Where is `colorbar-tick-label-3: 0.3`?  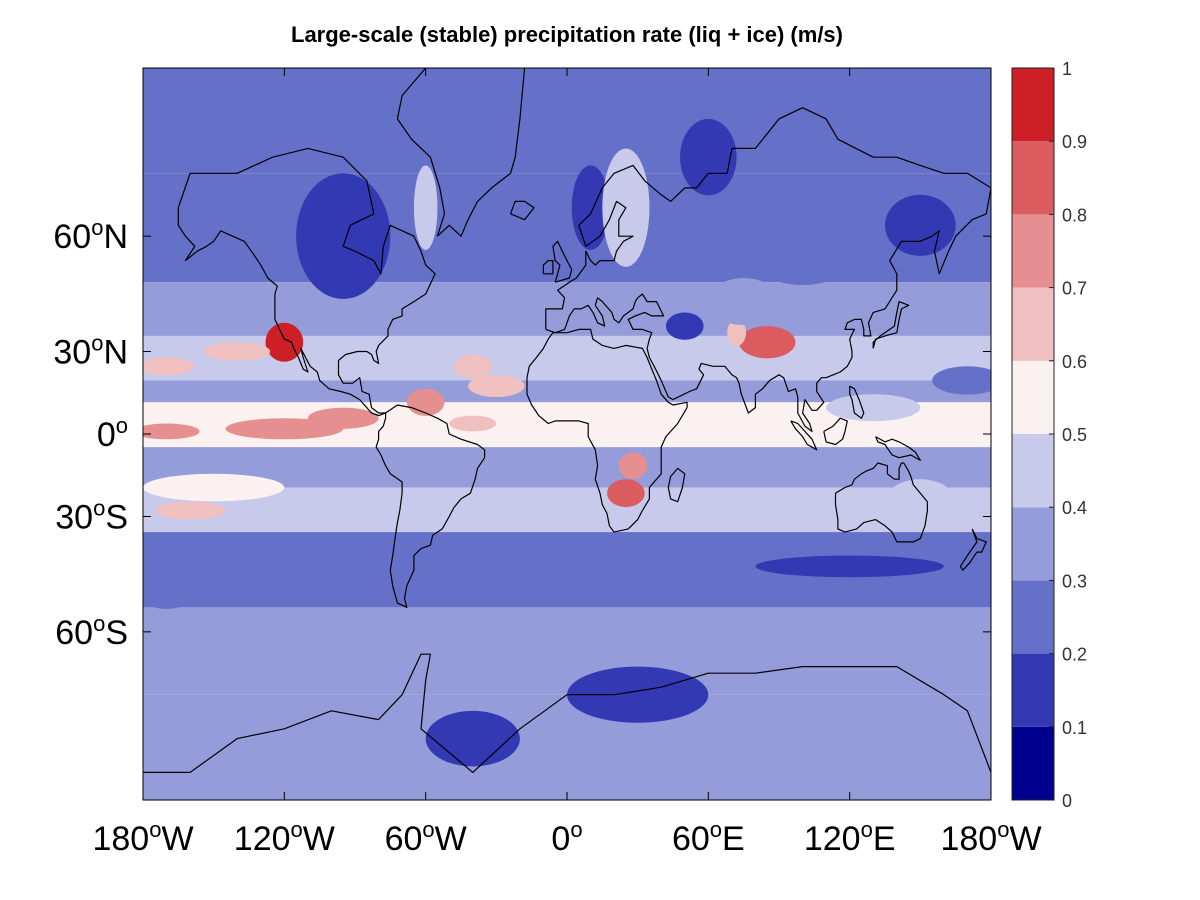 colorbar-tick-label-3: 0.3 is located at coordinates (1074, 581).